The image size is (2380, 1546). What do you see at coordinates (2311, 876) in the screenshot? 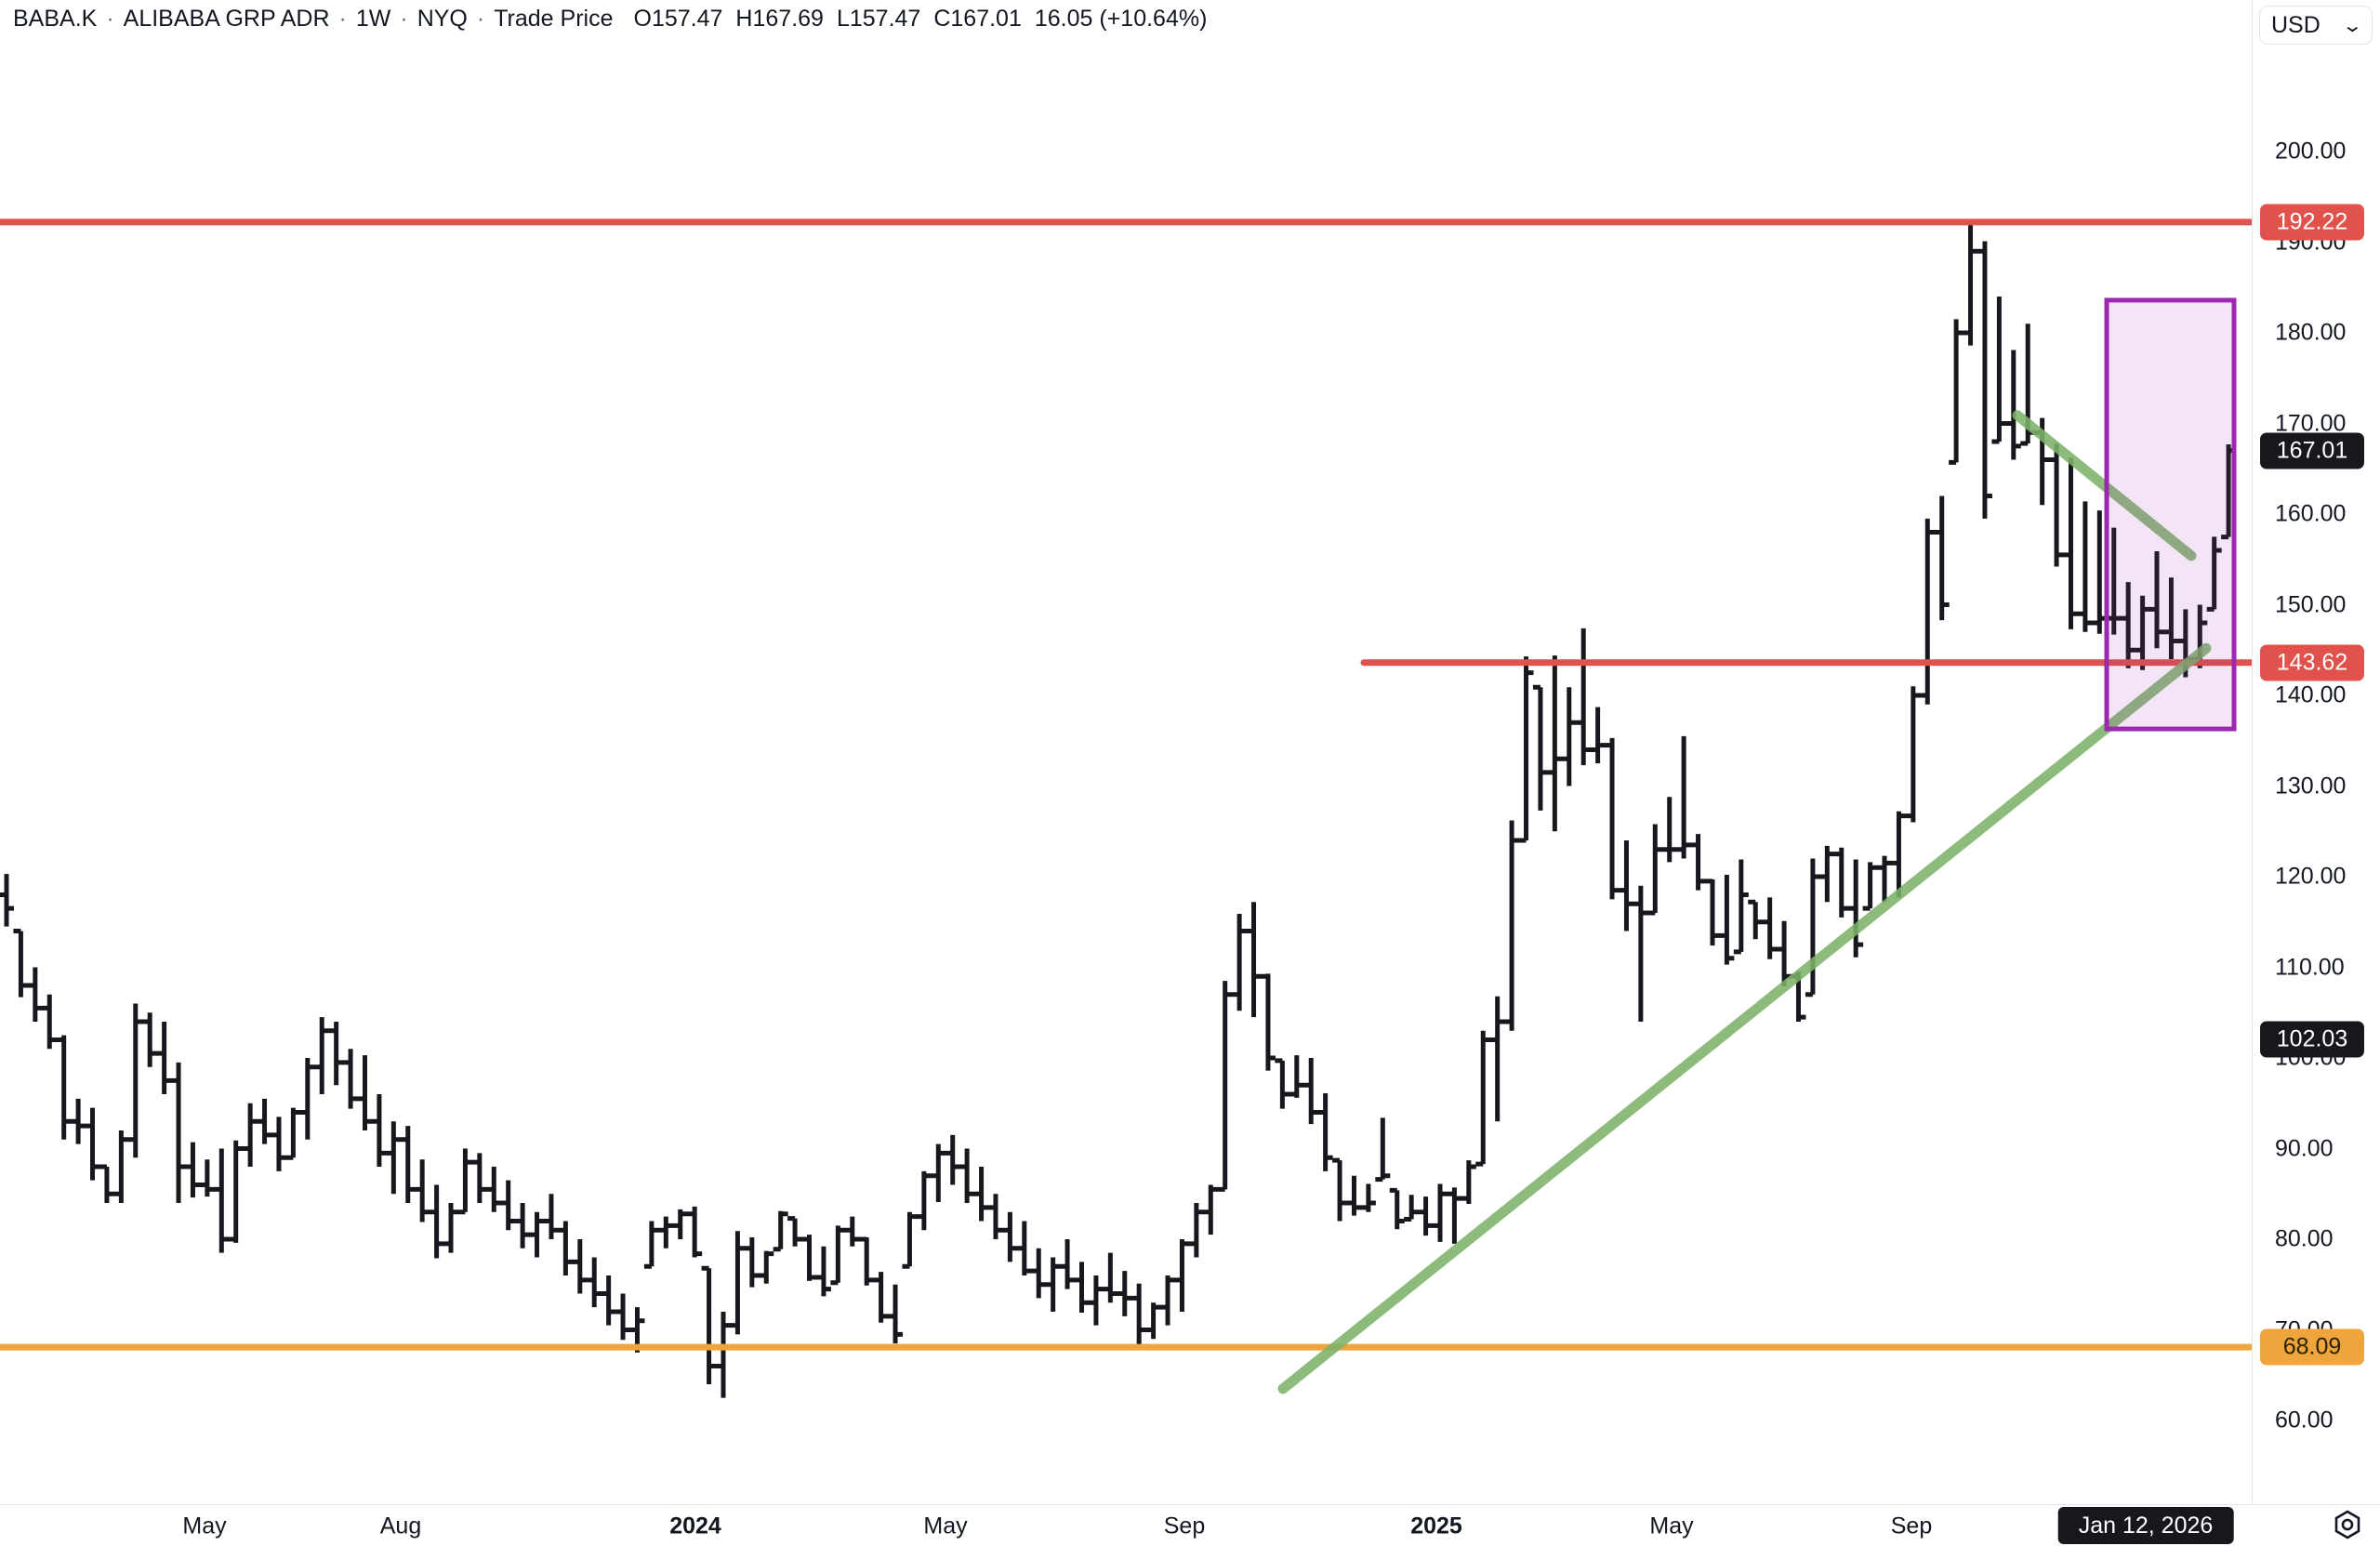
I see `price-tick-label: 120.00` at bounding box center [2311, 876].